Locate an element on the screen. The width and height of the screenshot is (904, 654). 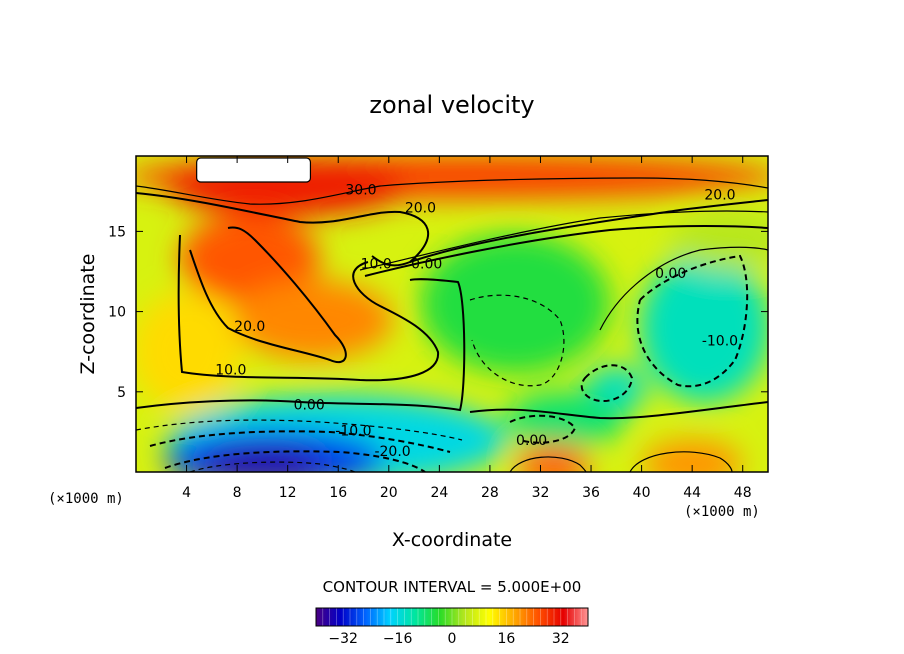
x-tick-label: 36 is located at coordinates (591, 493).